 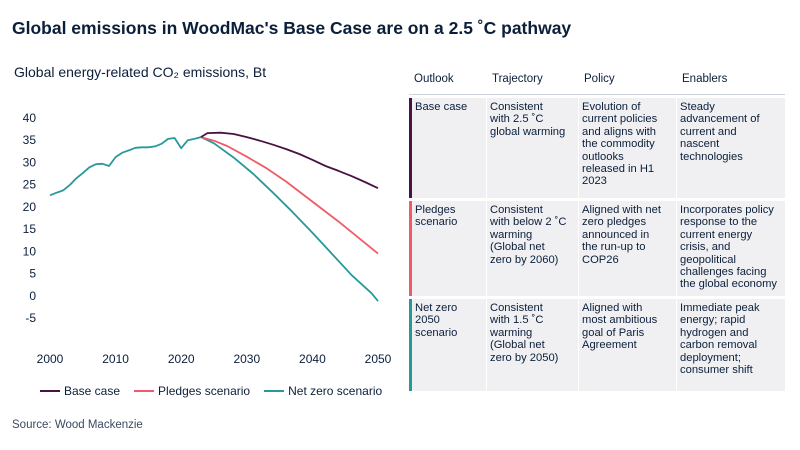 I want to click on cell-line: with 1.5 ˚C, so click(x=517, y=320).